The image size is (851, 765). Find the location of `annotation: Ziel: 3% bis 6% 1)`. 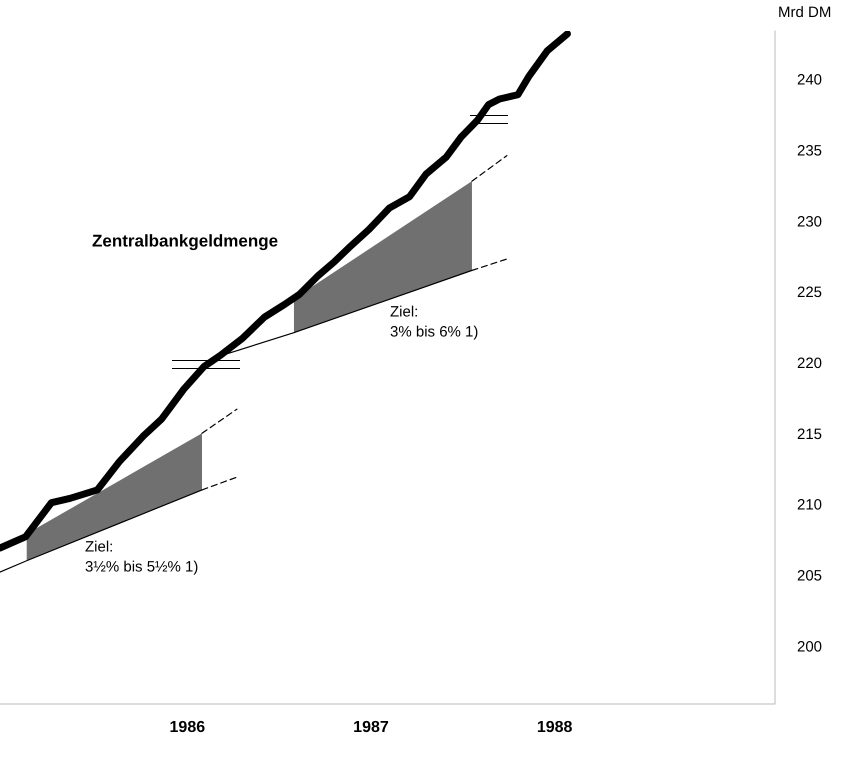

annotation: Ziel: 3% bis 6% 1) is located at coordinates (434, 322).